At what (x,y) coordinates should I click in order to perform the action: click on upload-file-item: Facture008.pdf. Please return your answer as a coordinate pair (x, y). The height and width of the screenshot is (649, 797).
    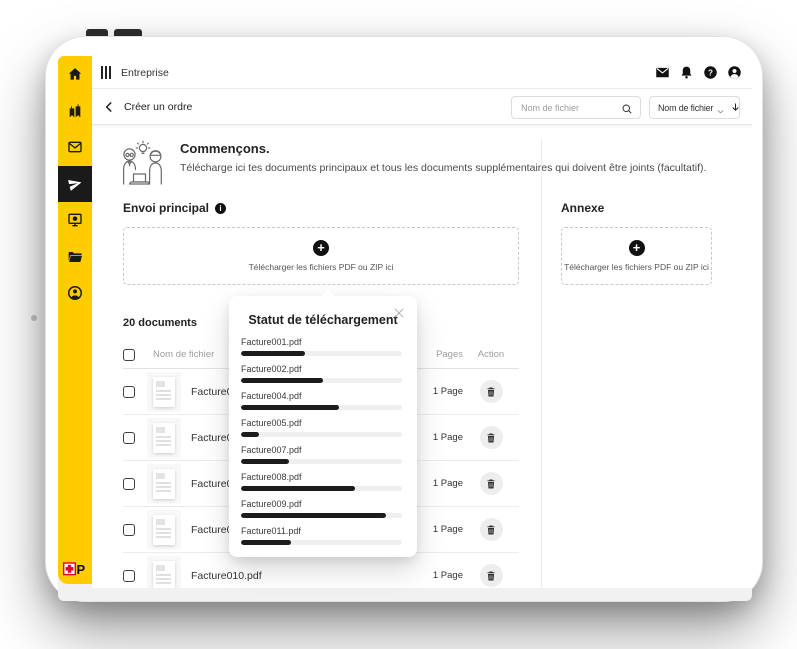
    Looking at the image, I should click on (321, 481).